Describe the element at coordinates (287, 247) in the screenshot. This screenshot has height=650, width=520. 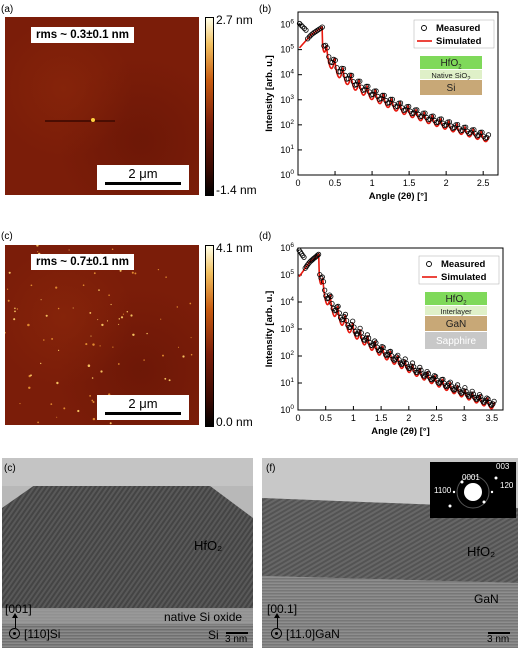
I see `y-tick-label: 10⁶` at that location.